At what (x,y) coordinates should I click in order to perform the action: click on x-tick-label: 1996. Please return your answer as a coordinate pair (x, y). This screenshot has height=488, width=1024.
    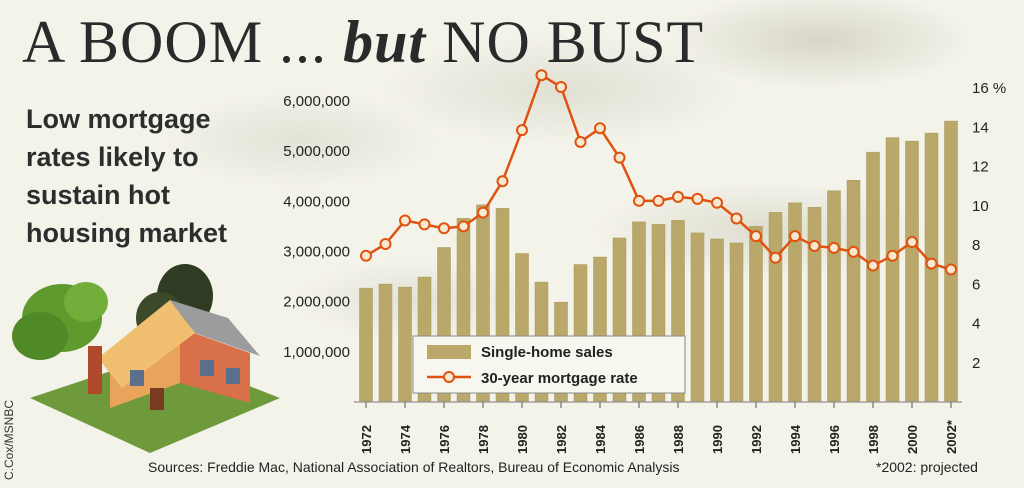
    Looking at the image, I should click on (834, 439).